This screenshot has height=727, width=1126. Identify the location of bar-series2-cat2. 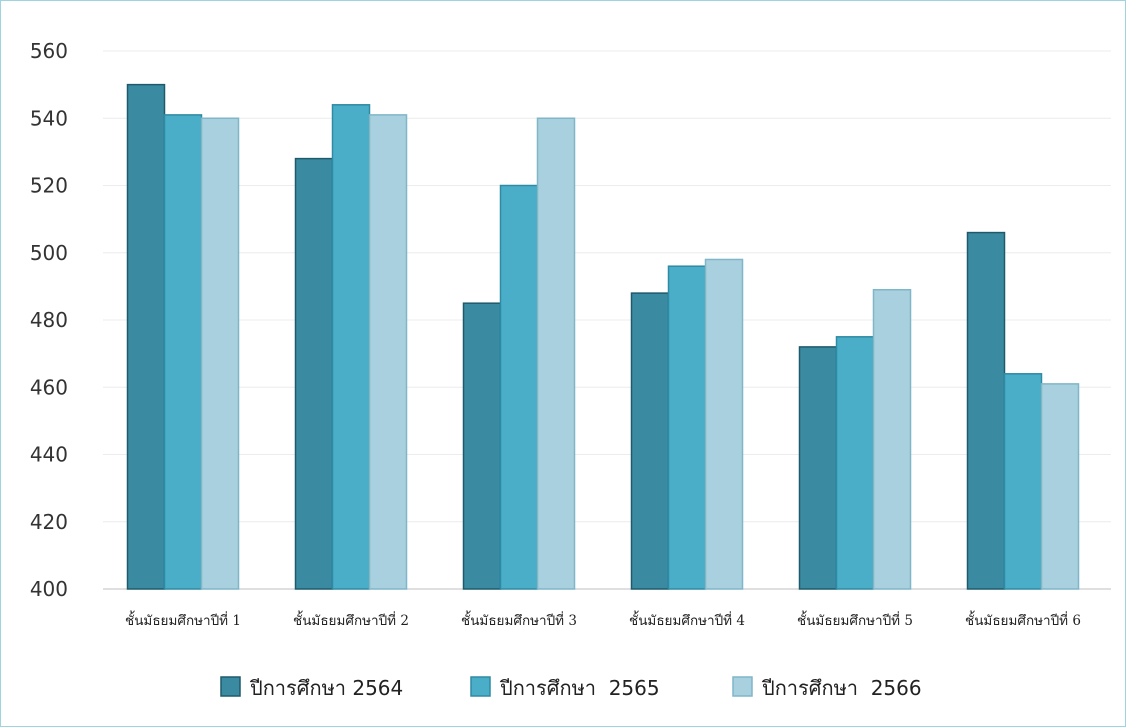
(351, 347).